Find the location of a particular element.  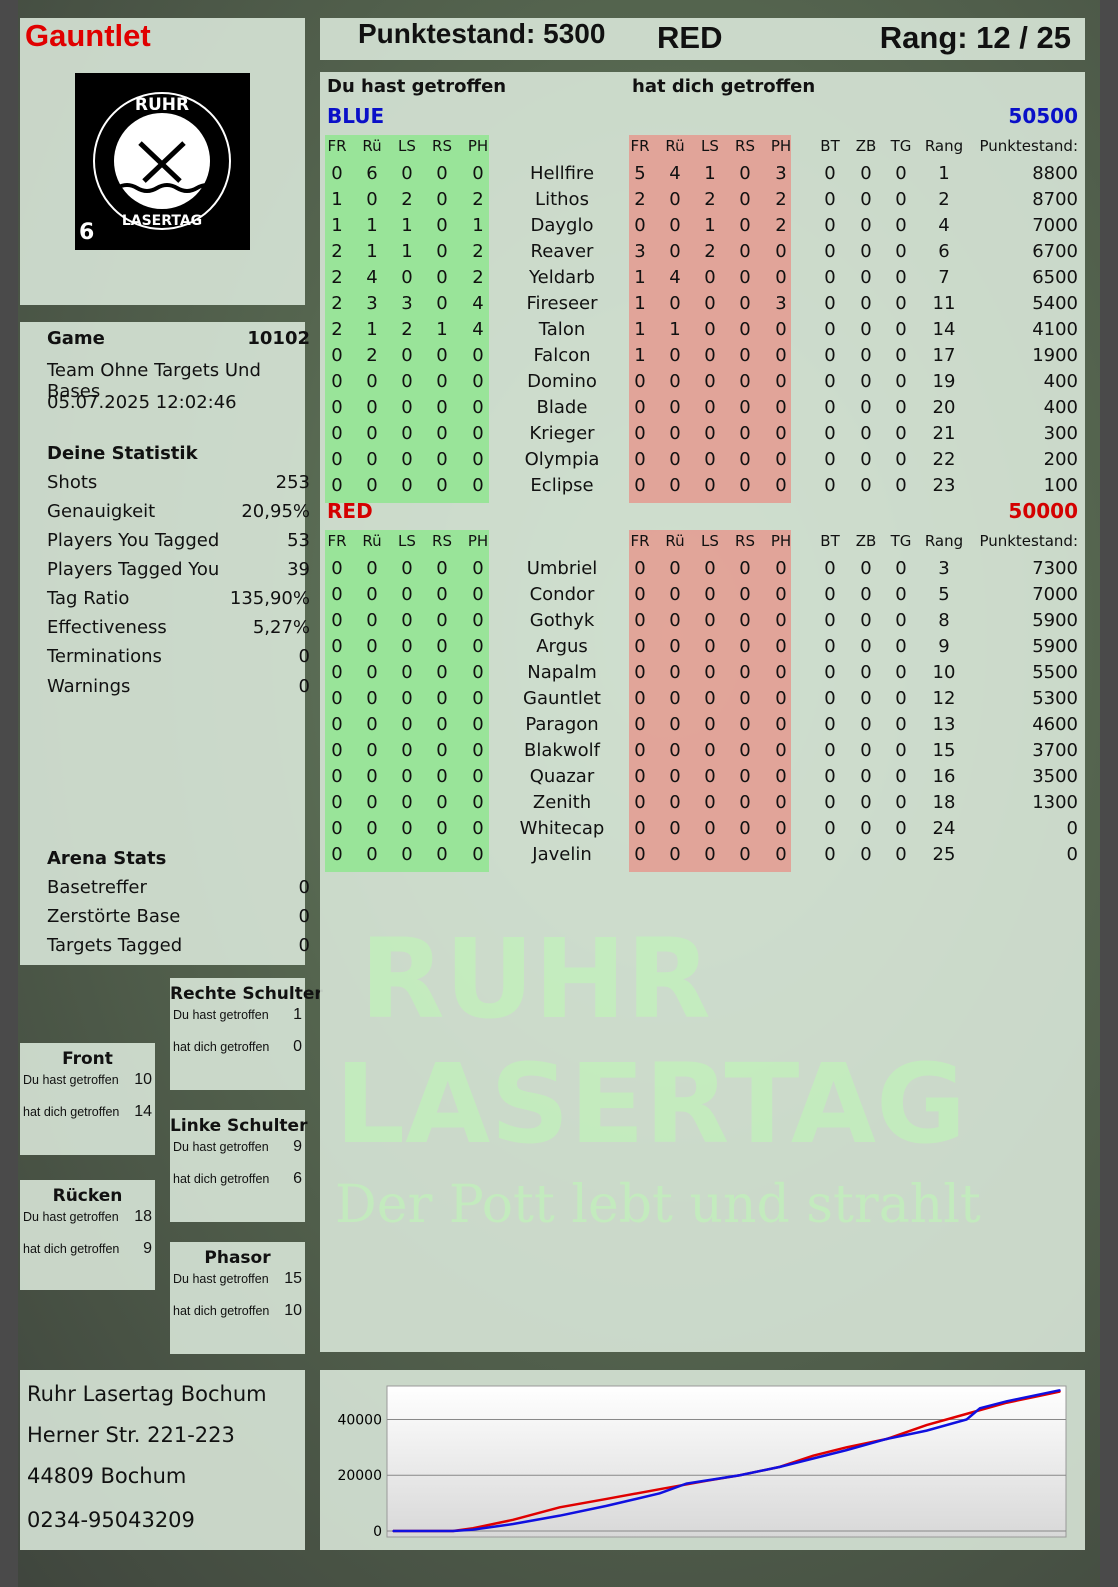

player-rank: 2 is located at coordinates (944, 199).